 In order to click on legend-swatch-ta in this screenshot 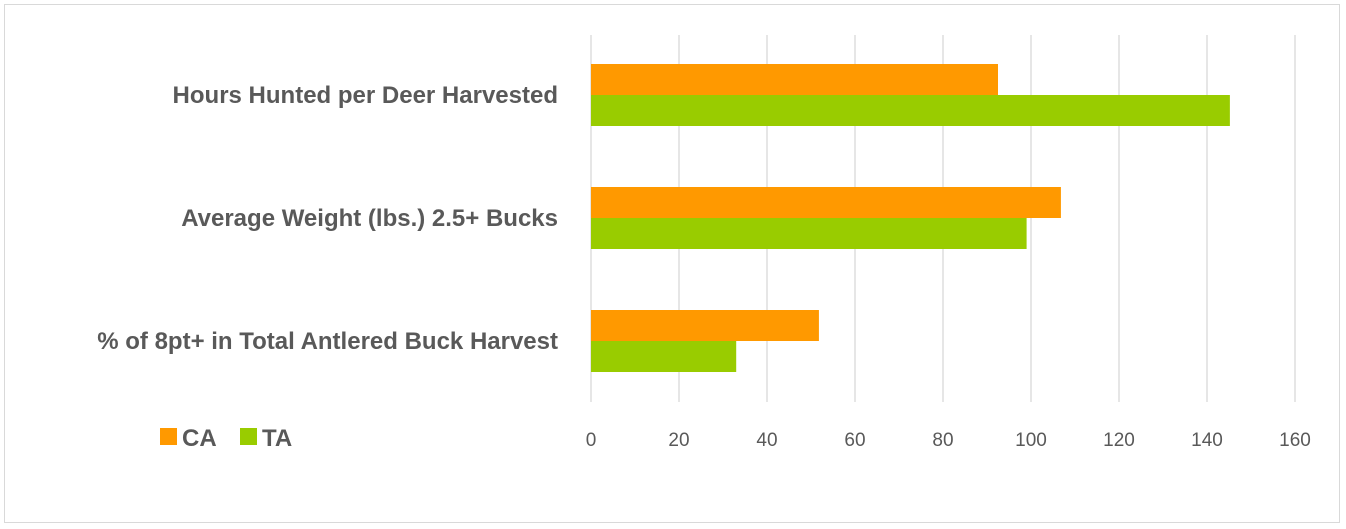, I will do `click(248, 436)`.